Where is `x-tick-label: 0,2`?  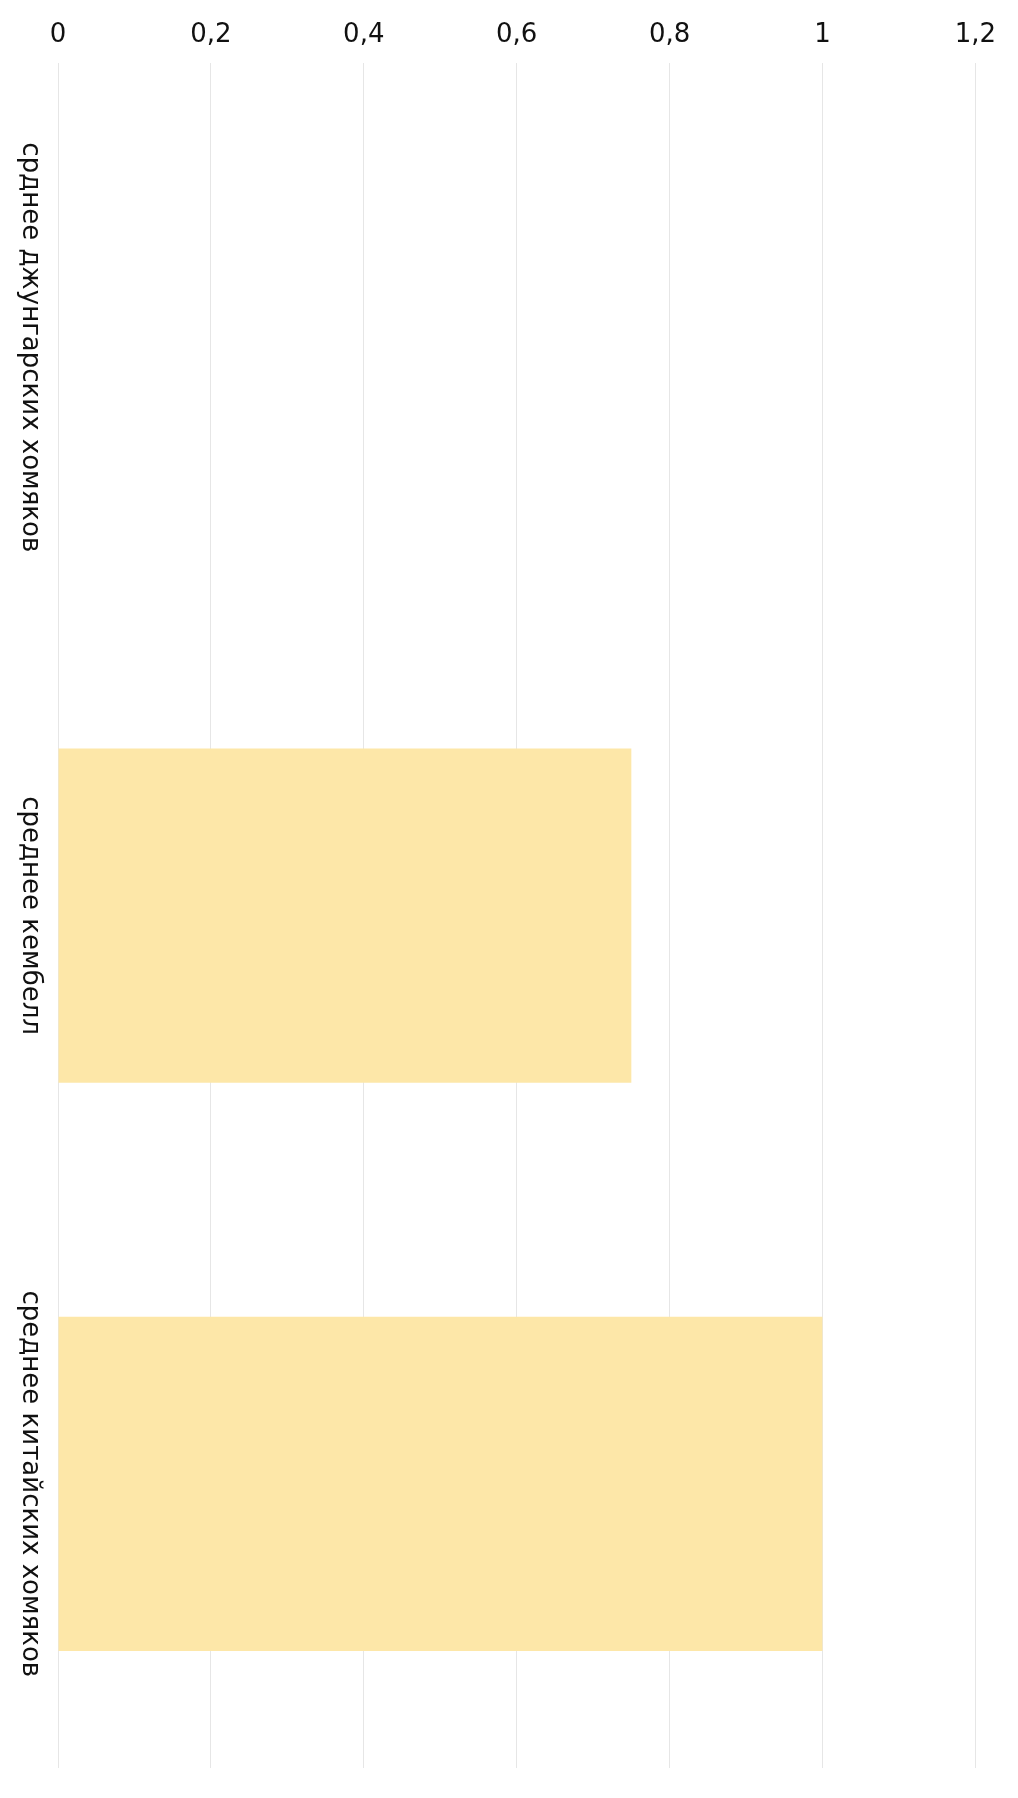 x-tick-label: 0,2 is located at coordinates (211, 33).